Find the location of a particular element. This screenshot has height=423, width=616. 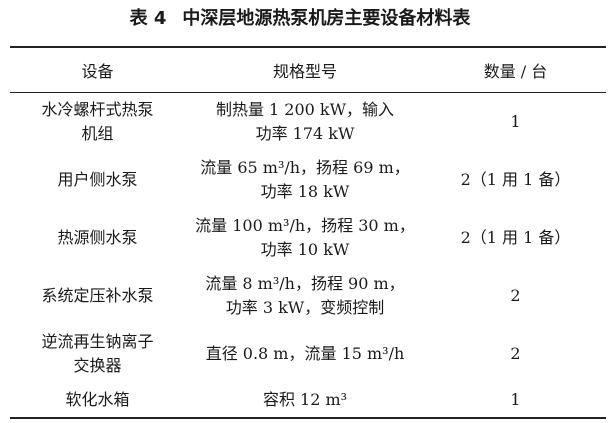

equipment-cell: 软化水箱 is located at coordinates (97, 400).